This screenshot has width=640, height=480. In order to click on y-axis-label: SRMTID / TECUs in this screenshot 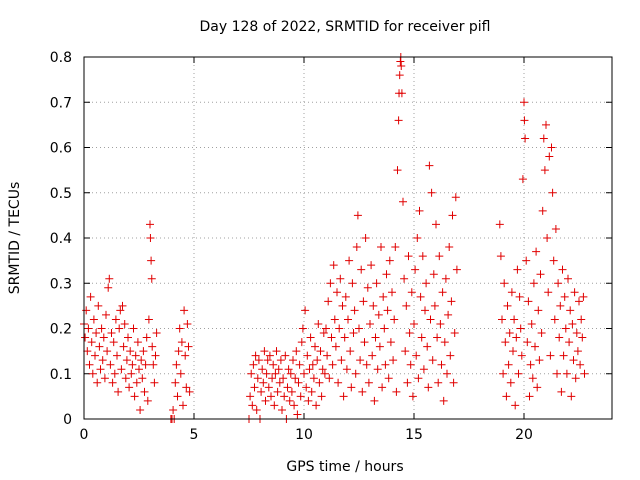, I will do `click(15, 238)`.